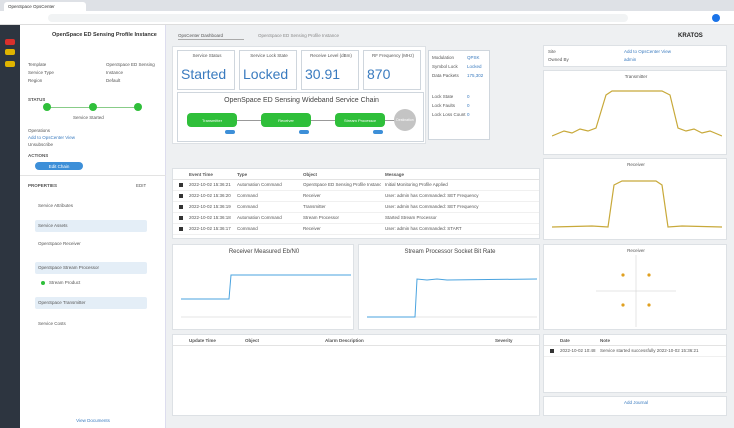 This screenshot has height=428, width=734. Describe the element at coordinates (37, 99) in the screenshot. I see `section-heading: STATUS` at that location.